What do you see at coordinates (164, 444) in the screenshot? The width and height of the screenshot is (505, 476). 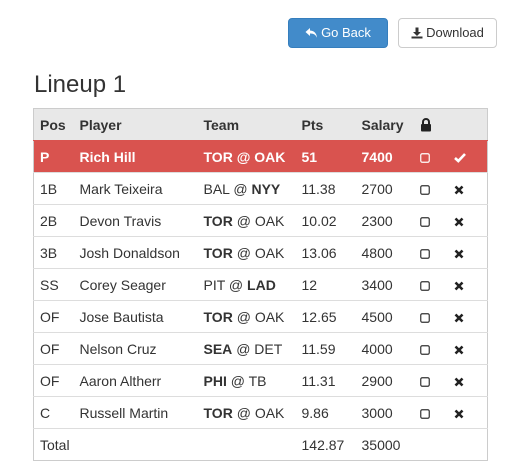 I see `total-label: Total` at bounding box center [164, 444].